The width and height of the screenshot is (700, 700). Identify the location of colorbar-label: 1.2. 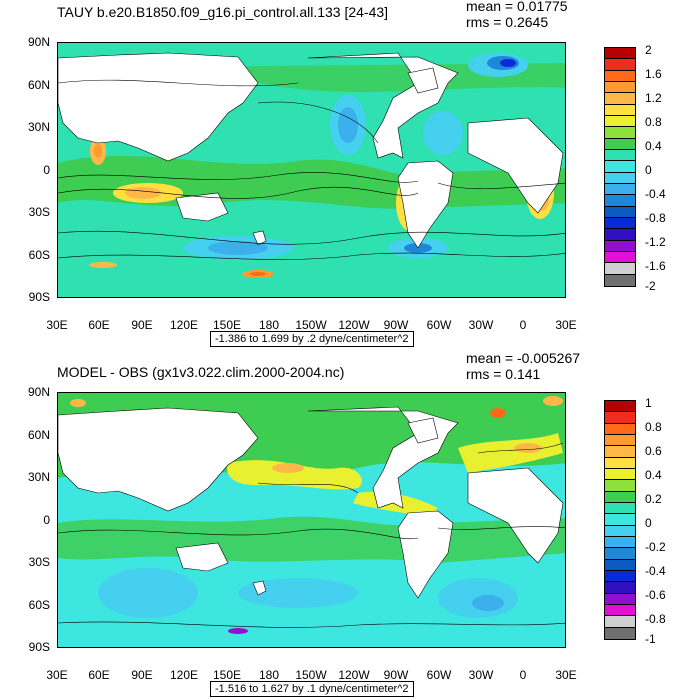
(653, 98).